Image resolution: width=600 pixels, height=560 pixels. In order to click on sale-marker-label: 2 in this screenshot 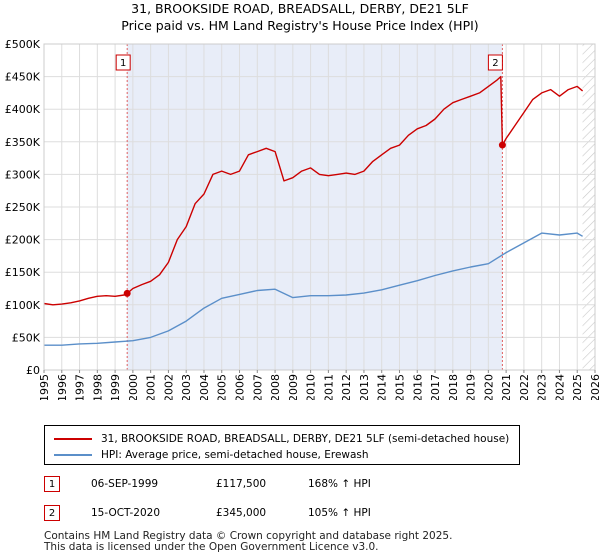, I will do `click(495, 63)`.